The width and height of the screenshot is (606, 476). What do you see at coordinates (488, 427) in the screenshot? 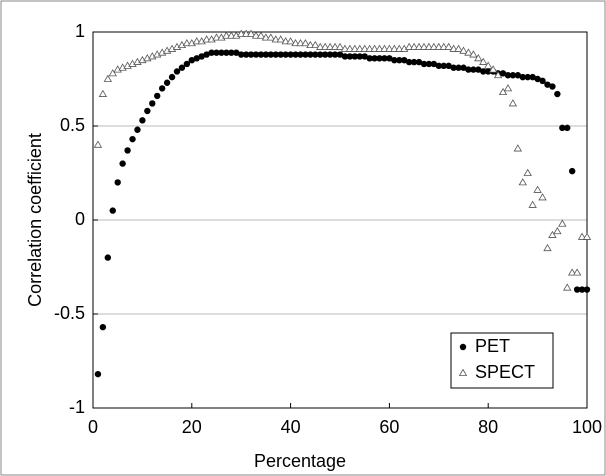
I see `x-tick-label: 80` at bounding box center [488, 427].